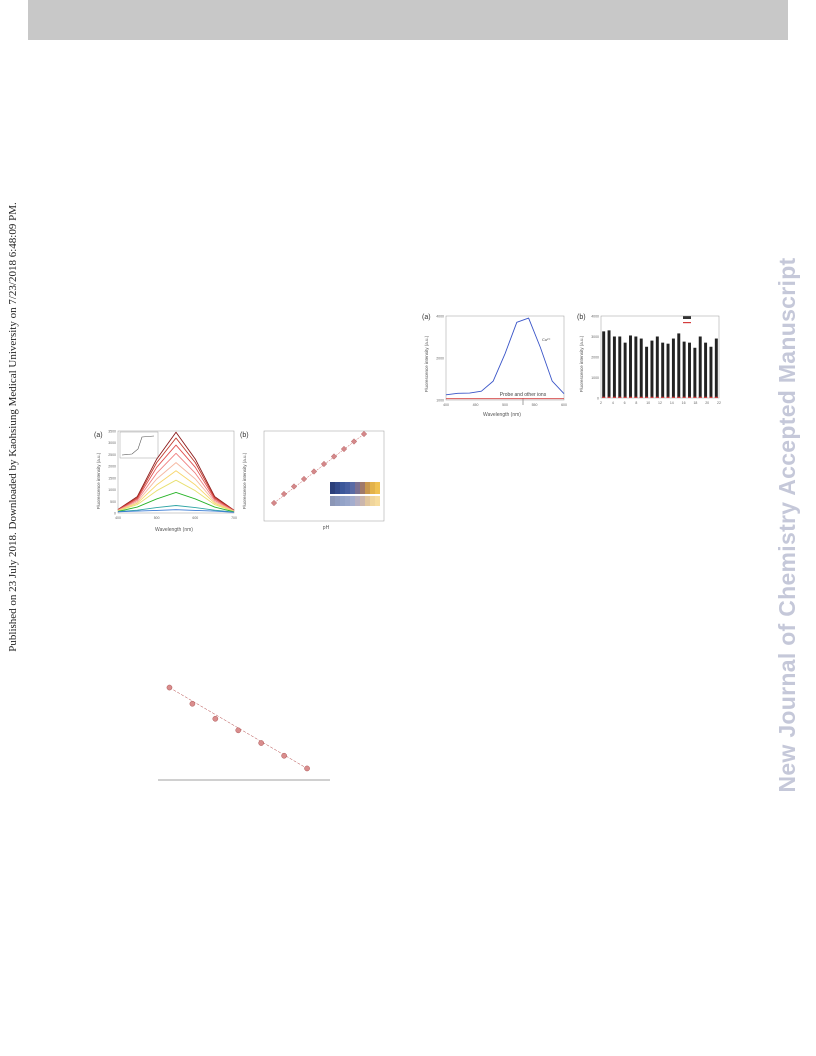 The width and height of the screenshot is (816, 1056). I want to click on plot-area, so click(324, 476).